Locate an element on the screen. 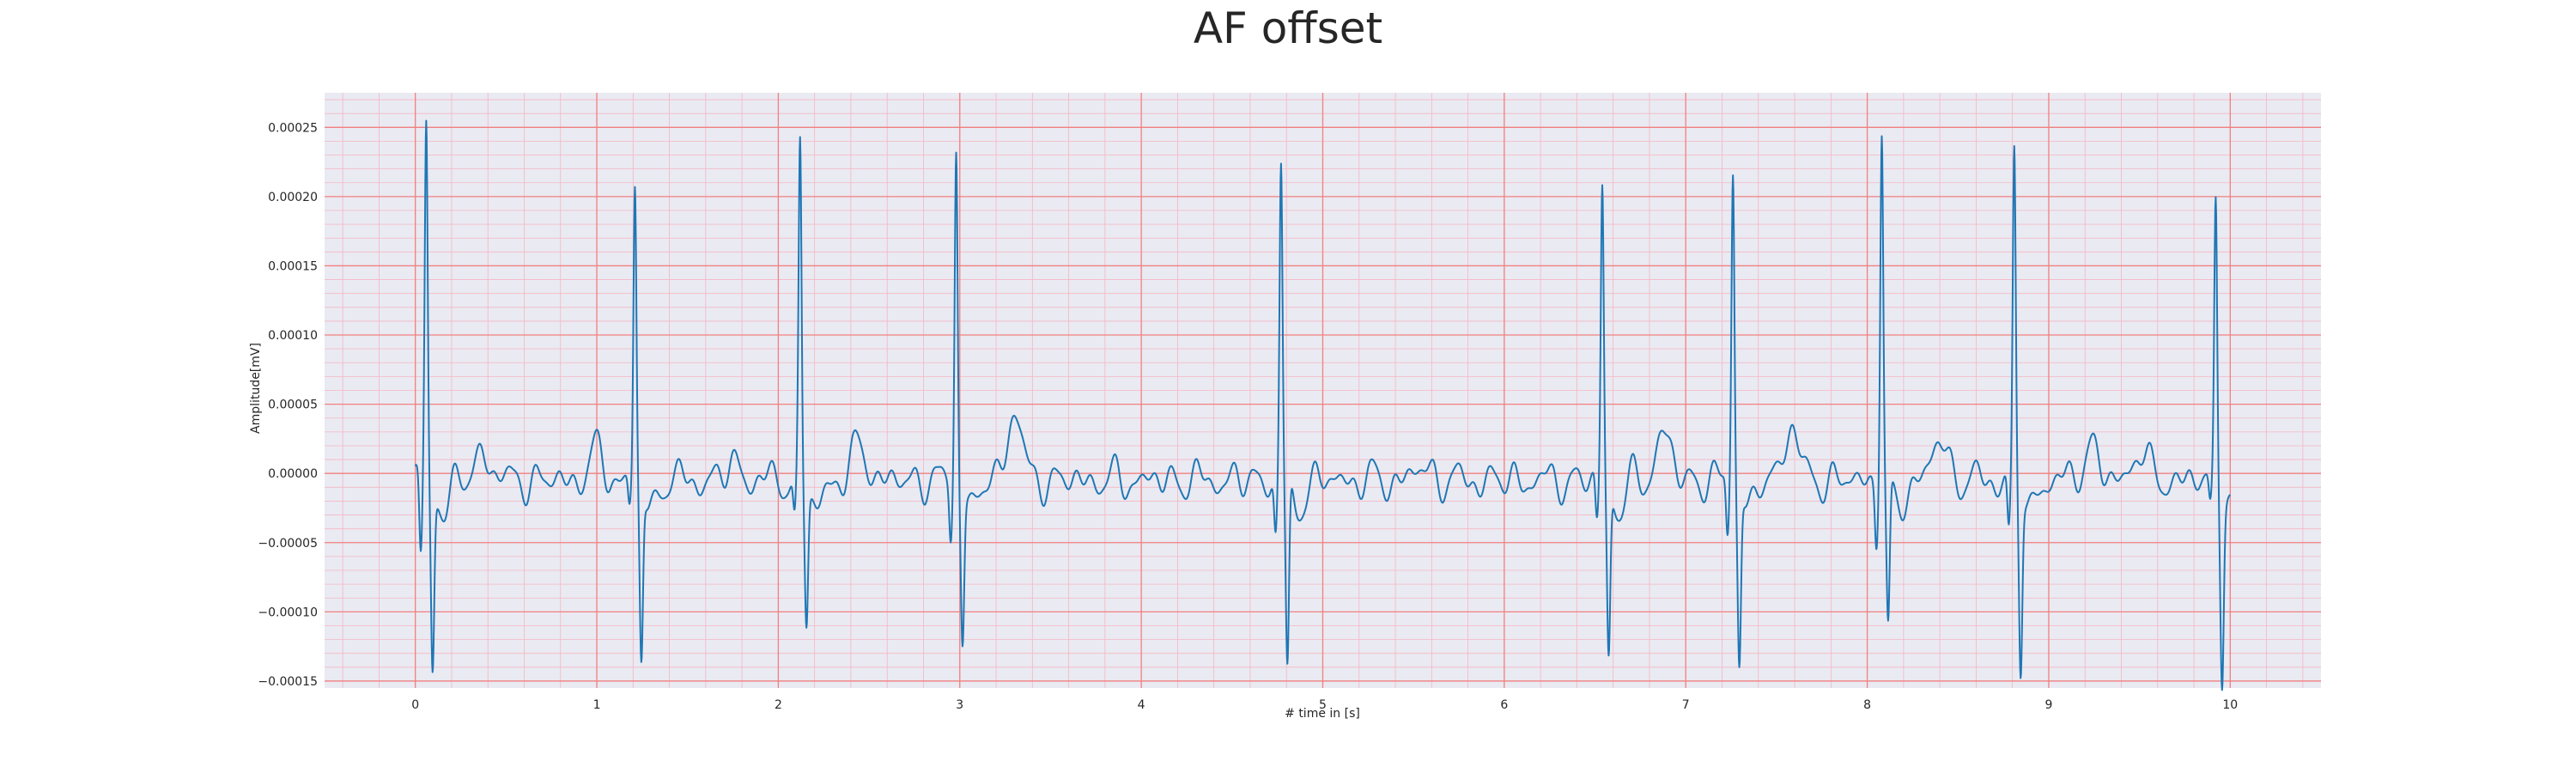 The image size is (2576, 773). y-axis-label: Amplitude[mV] is located at coordinates (256, 388).